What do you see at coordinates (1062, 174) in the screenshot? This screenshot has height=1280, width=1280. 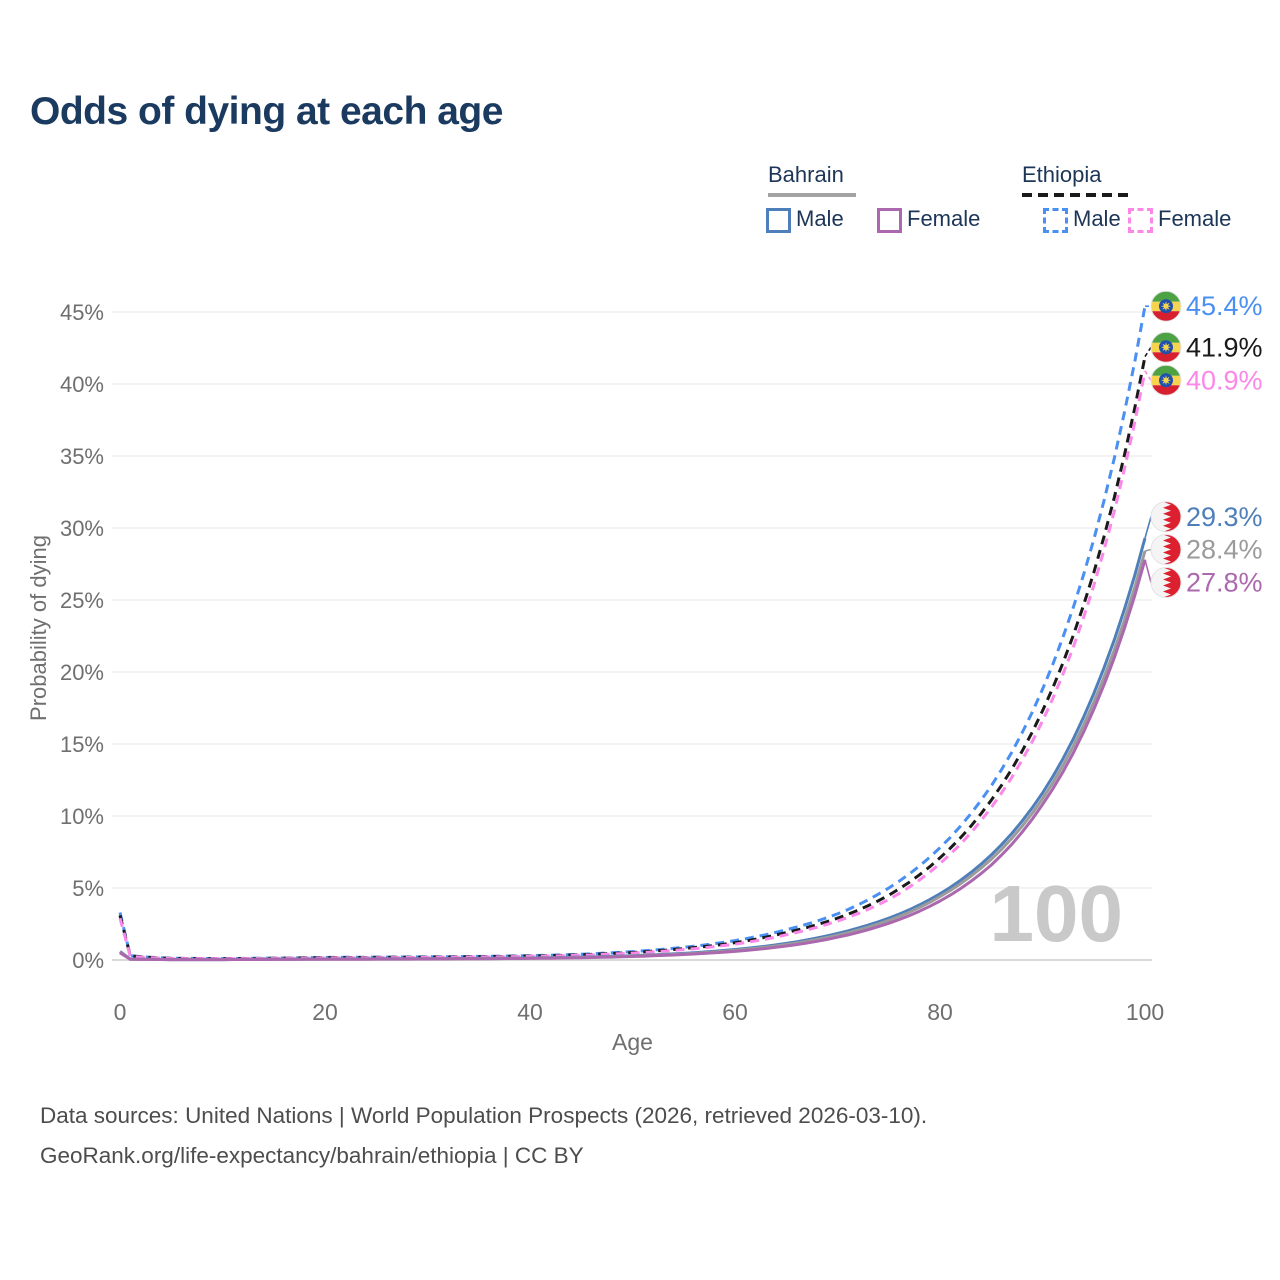 I see `legend-group-ethiopia: Ethiopia` at bounding box center [1062, 174].